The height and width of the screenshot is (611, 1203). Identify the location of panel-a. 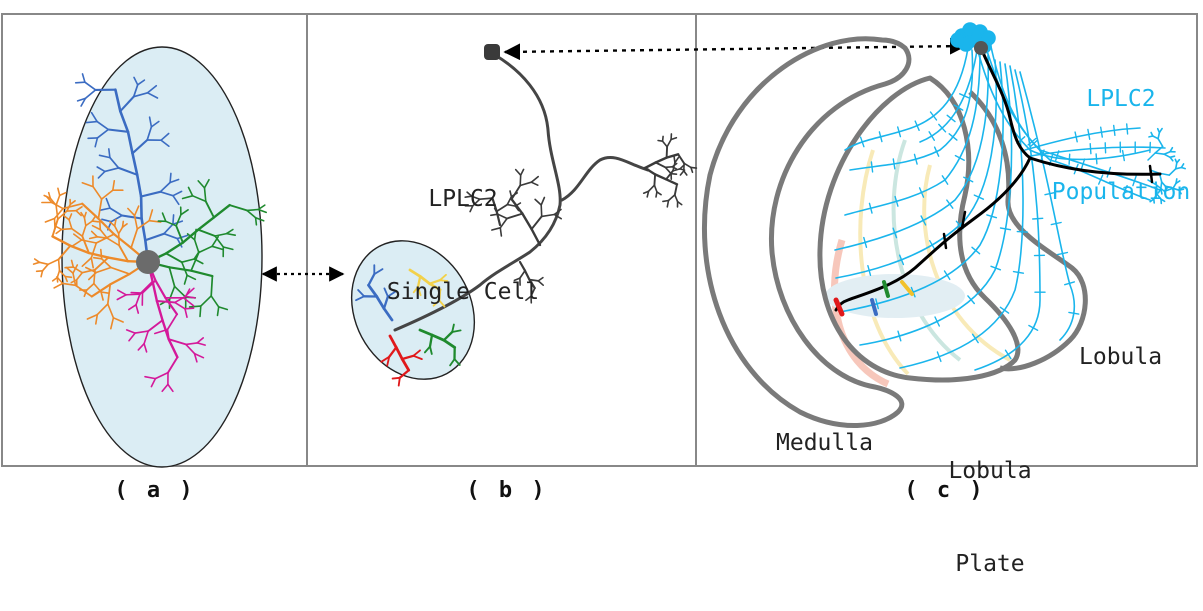
(150, 257).